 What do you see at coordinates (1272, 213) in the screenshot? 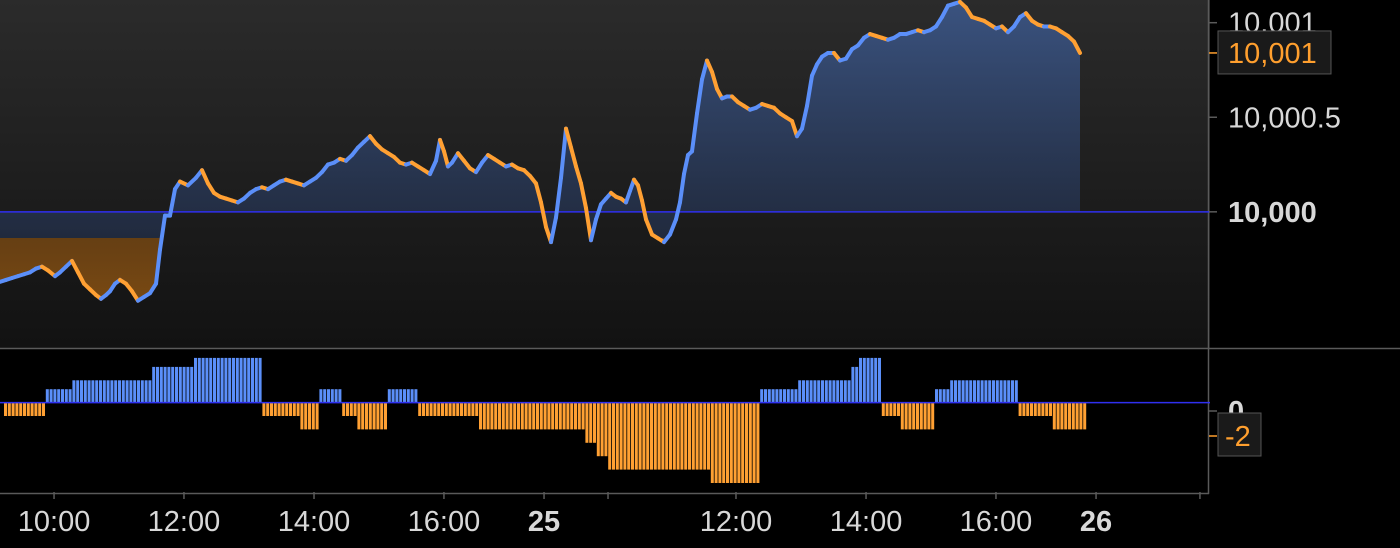
I see `price-tick-label: 10,000` at bounding box center [1272, 213].